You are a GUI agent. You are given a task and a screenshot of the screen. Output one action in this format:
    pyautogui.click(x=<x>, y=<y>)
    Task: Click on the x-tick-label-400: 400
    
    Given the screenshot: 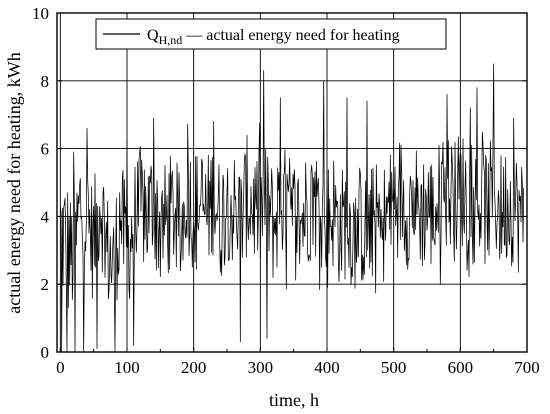 What is the action you would take?
    pyautogui.click(x=327, y=367)
    